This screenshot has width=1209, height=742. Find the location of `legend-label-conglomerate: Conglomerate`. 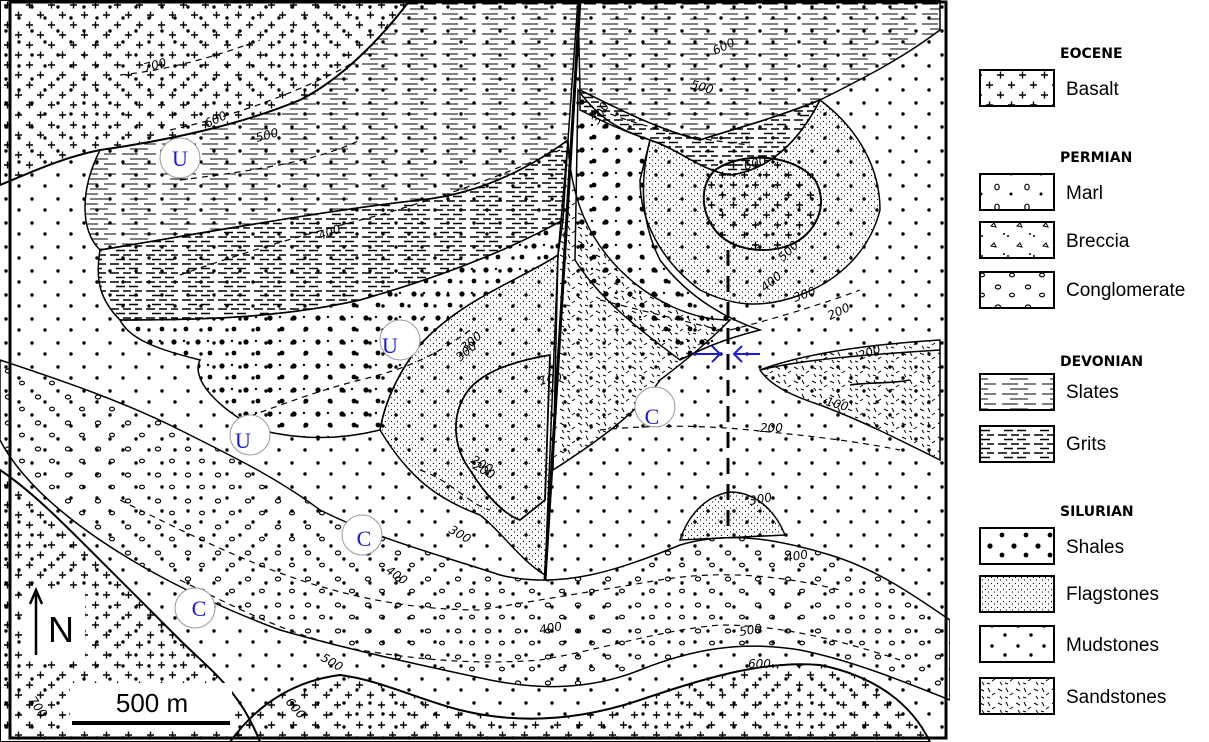

legend-label-conglomerate: Conglomerate is located at coordinates (1125, 290).